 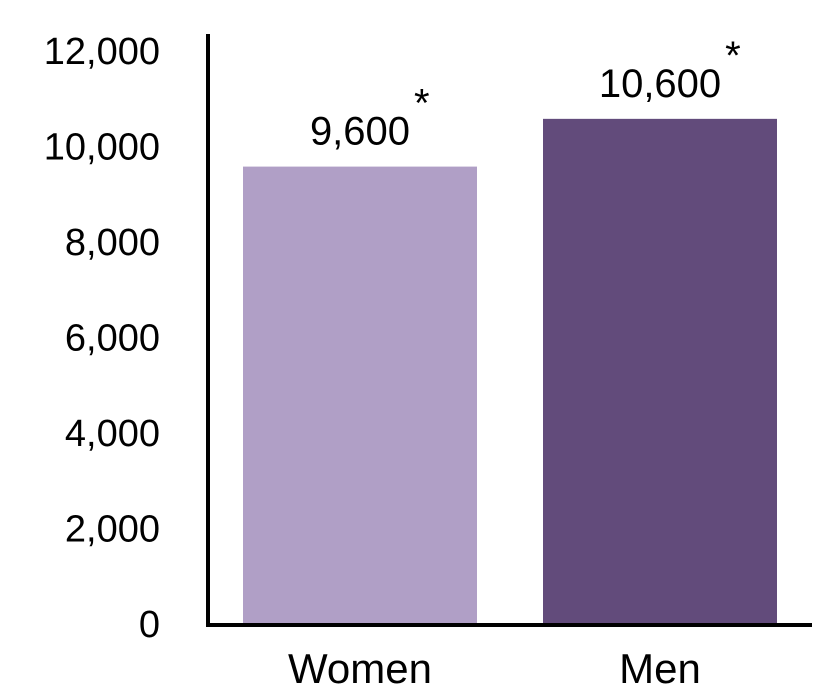 I want to click on value-labels: 9,600* 10,600*, so click(x=525, y=94).